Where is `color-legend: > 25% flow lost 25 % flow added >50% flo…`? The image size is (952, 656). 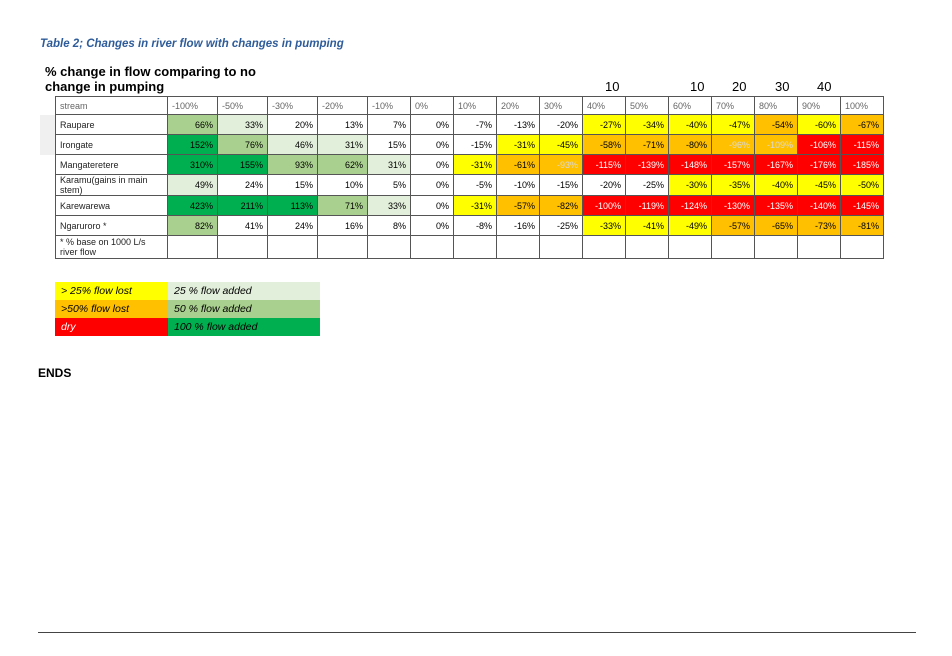
color-legend: > 25% flow lost 25 % flow added >50% flo… is located at coordinates (187, 309).